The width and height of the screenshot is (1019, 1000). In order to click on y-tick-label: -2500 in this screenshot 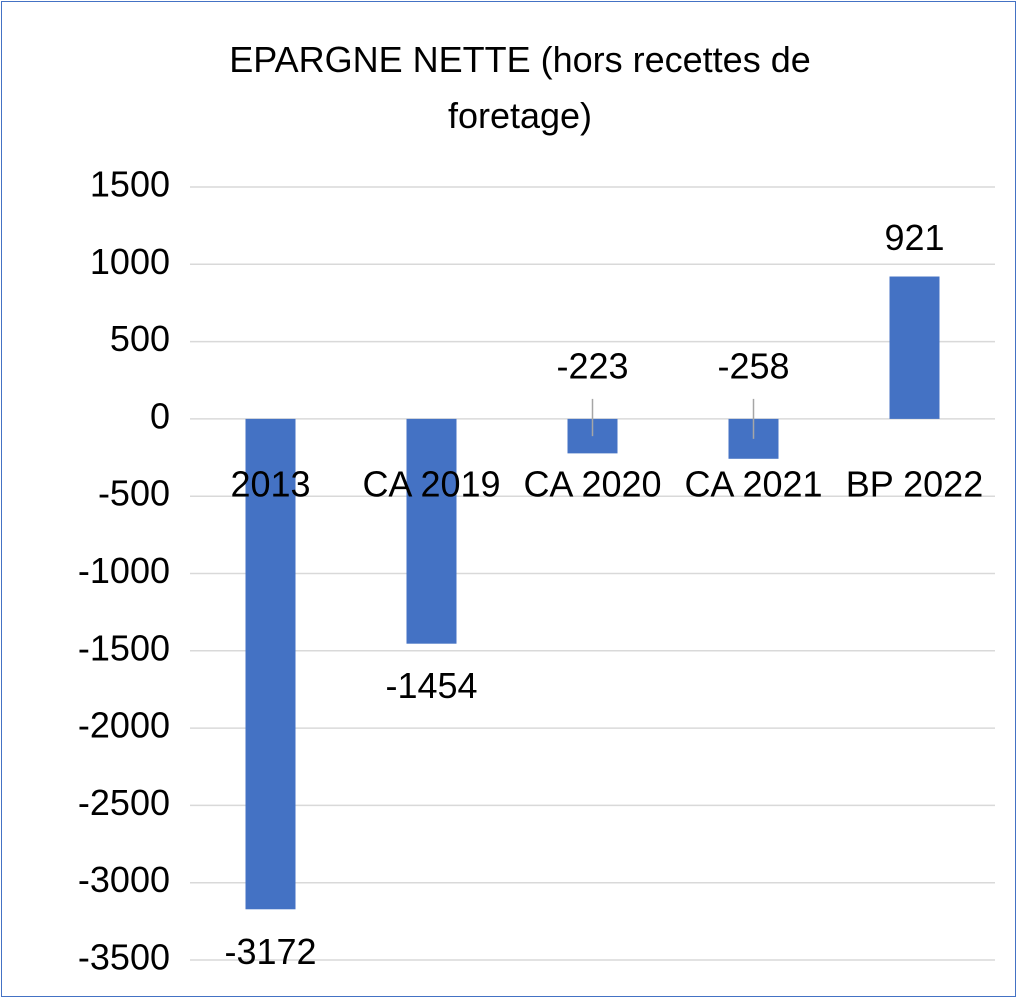, I will do `click(124, 802)`.